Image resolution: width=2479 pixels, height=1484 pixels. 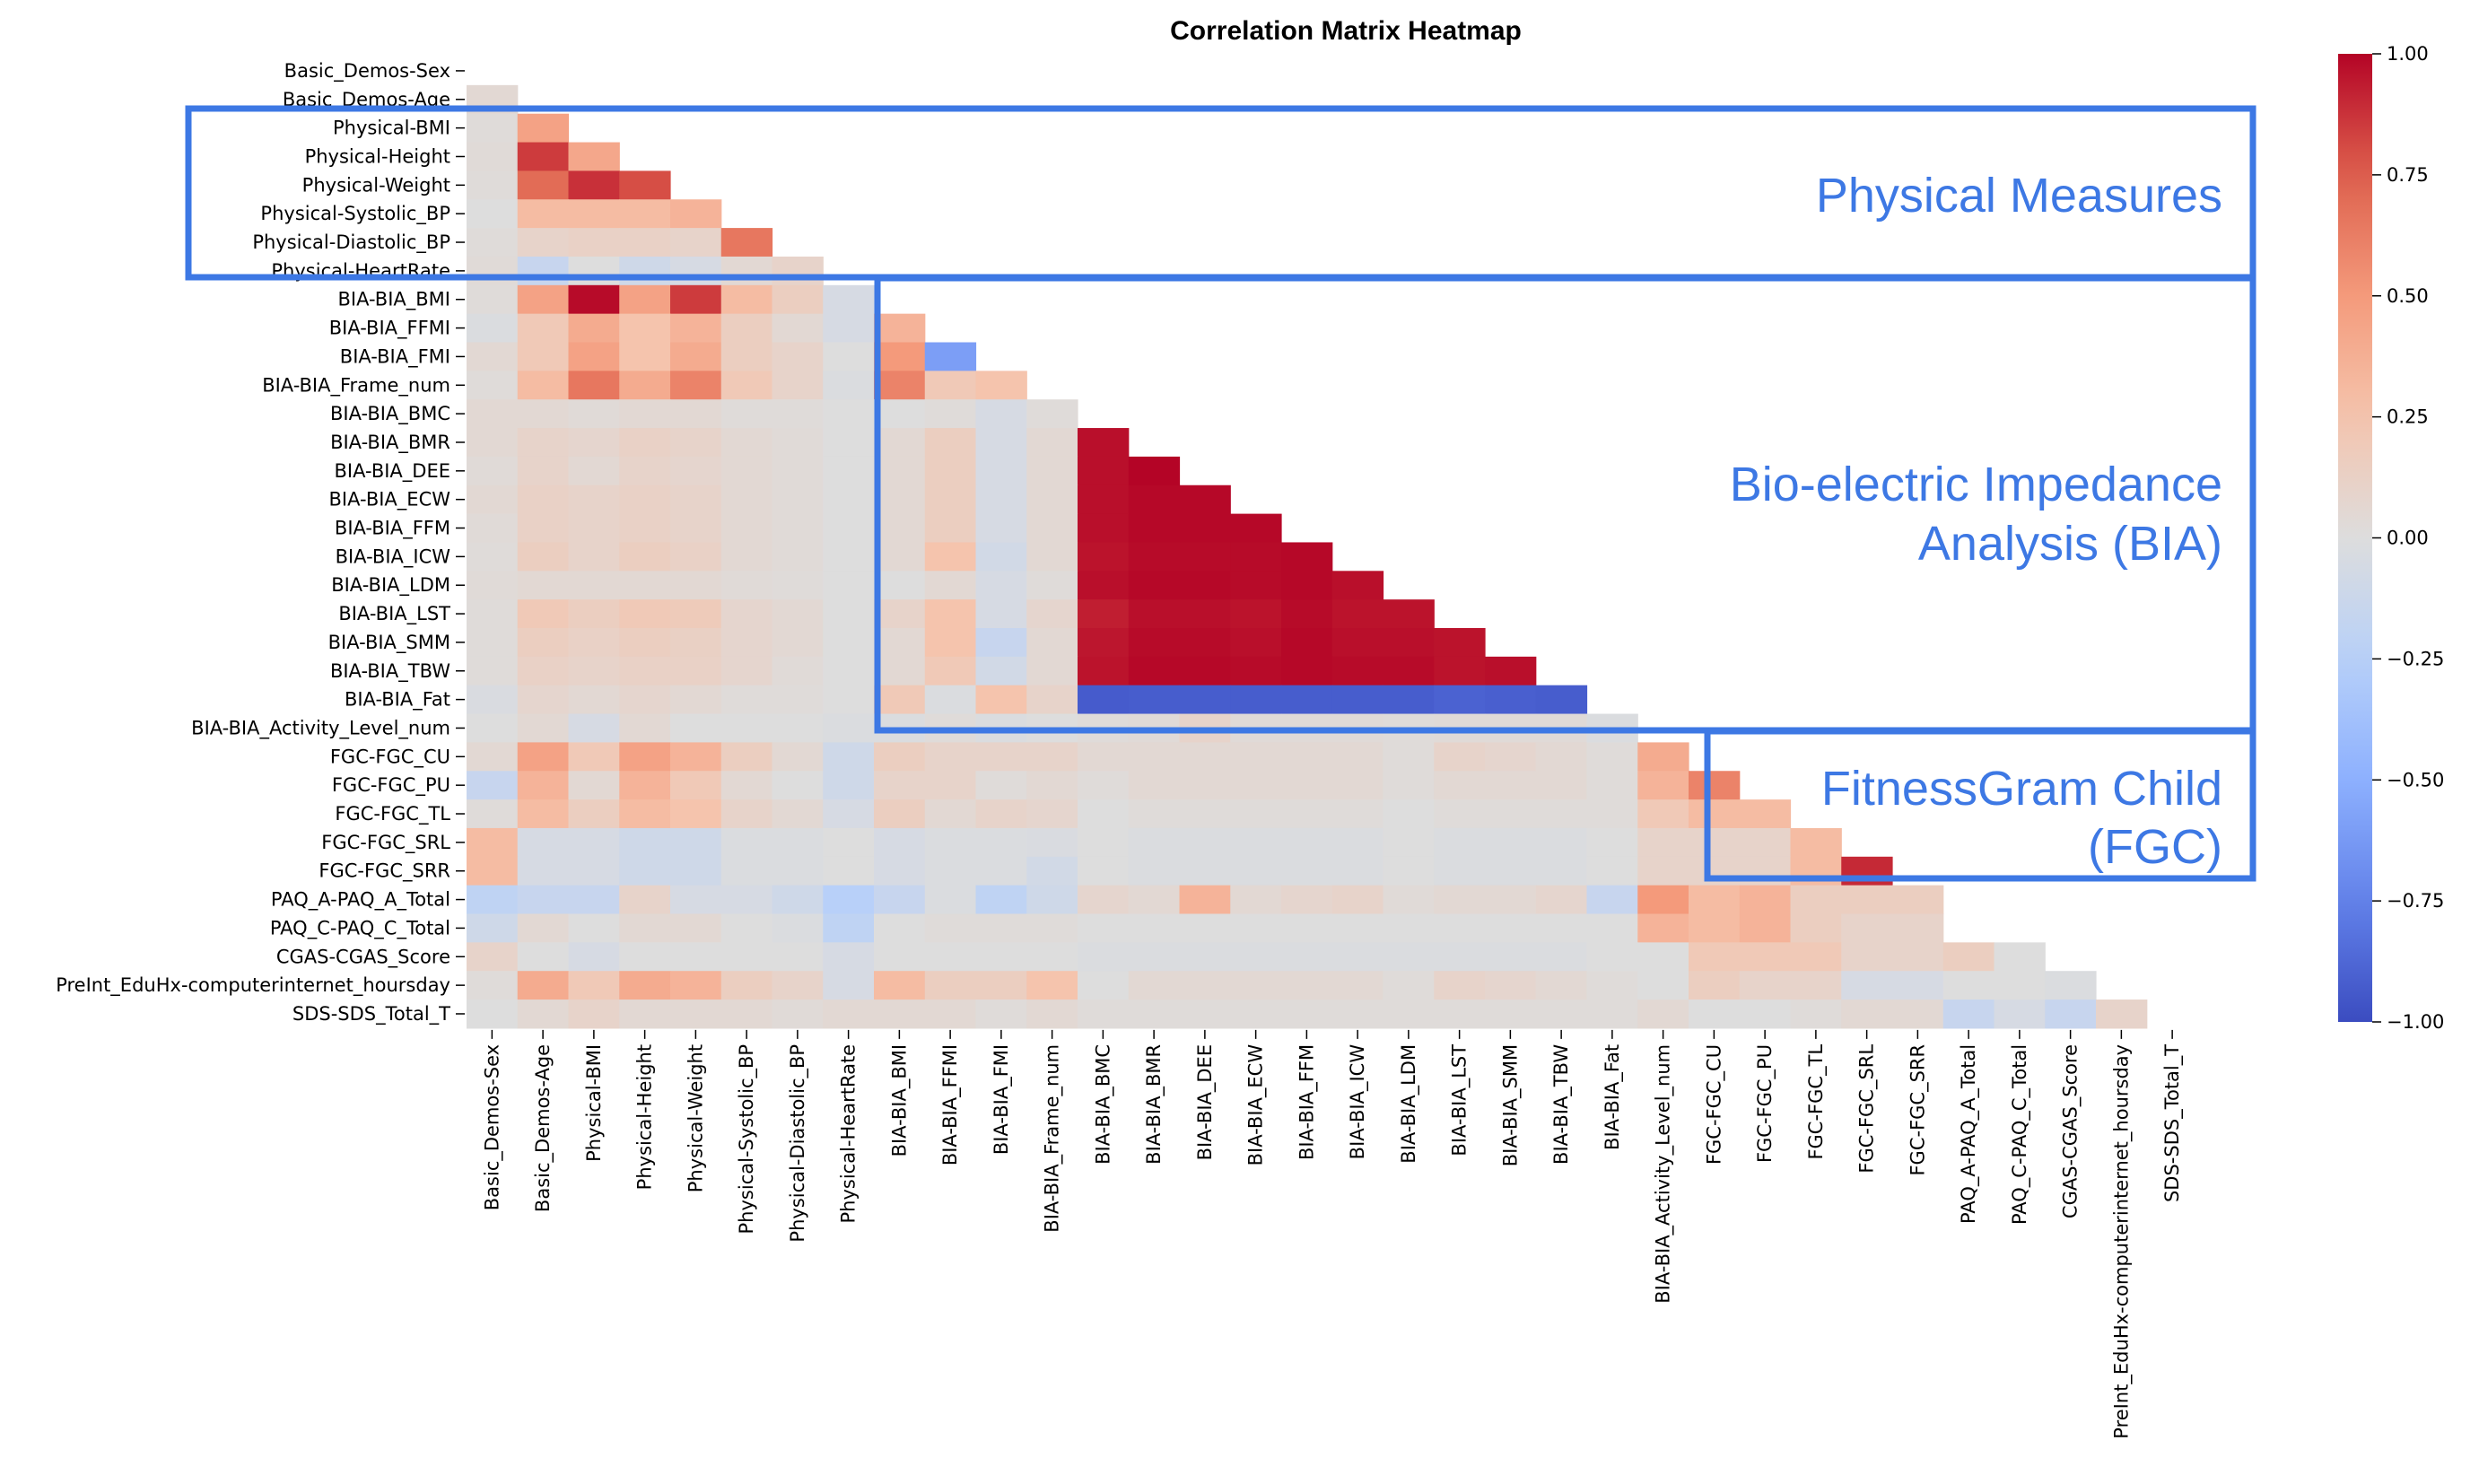 What do you see at coordinates (1817, 1102) in the screenshot?
I see `x-tick-label-fgc-fgc-tl: FGC-FGC_TL` at bounding box center [1817, 1102].